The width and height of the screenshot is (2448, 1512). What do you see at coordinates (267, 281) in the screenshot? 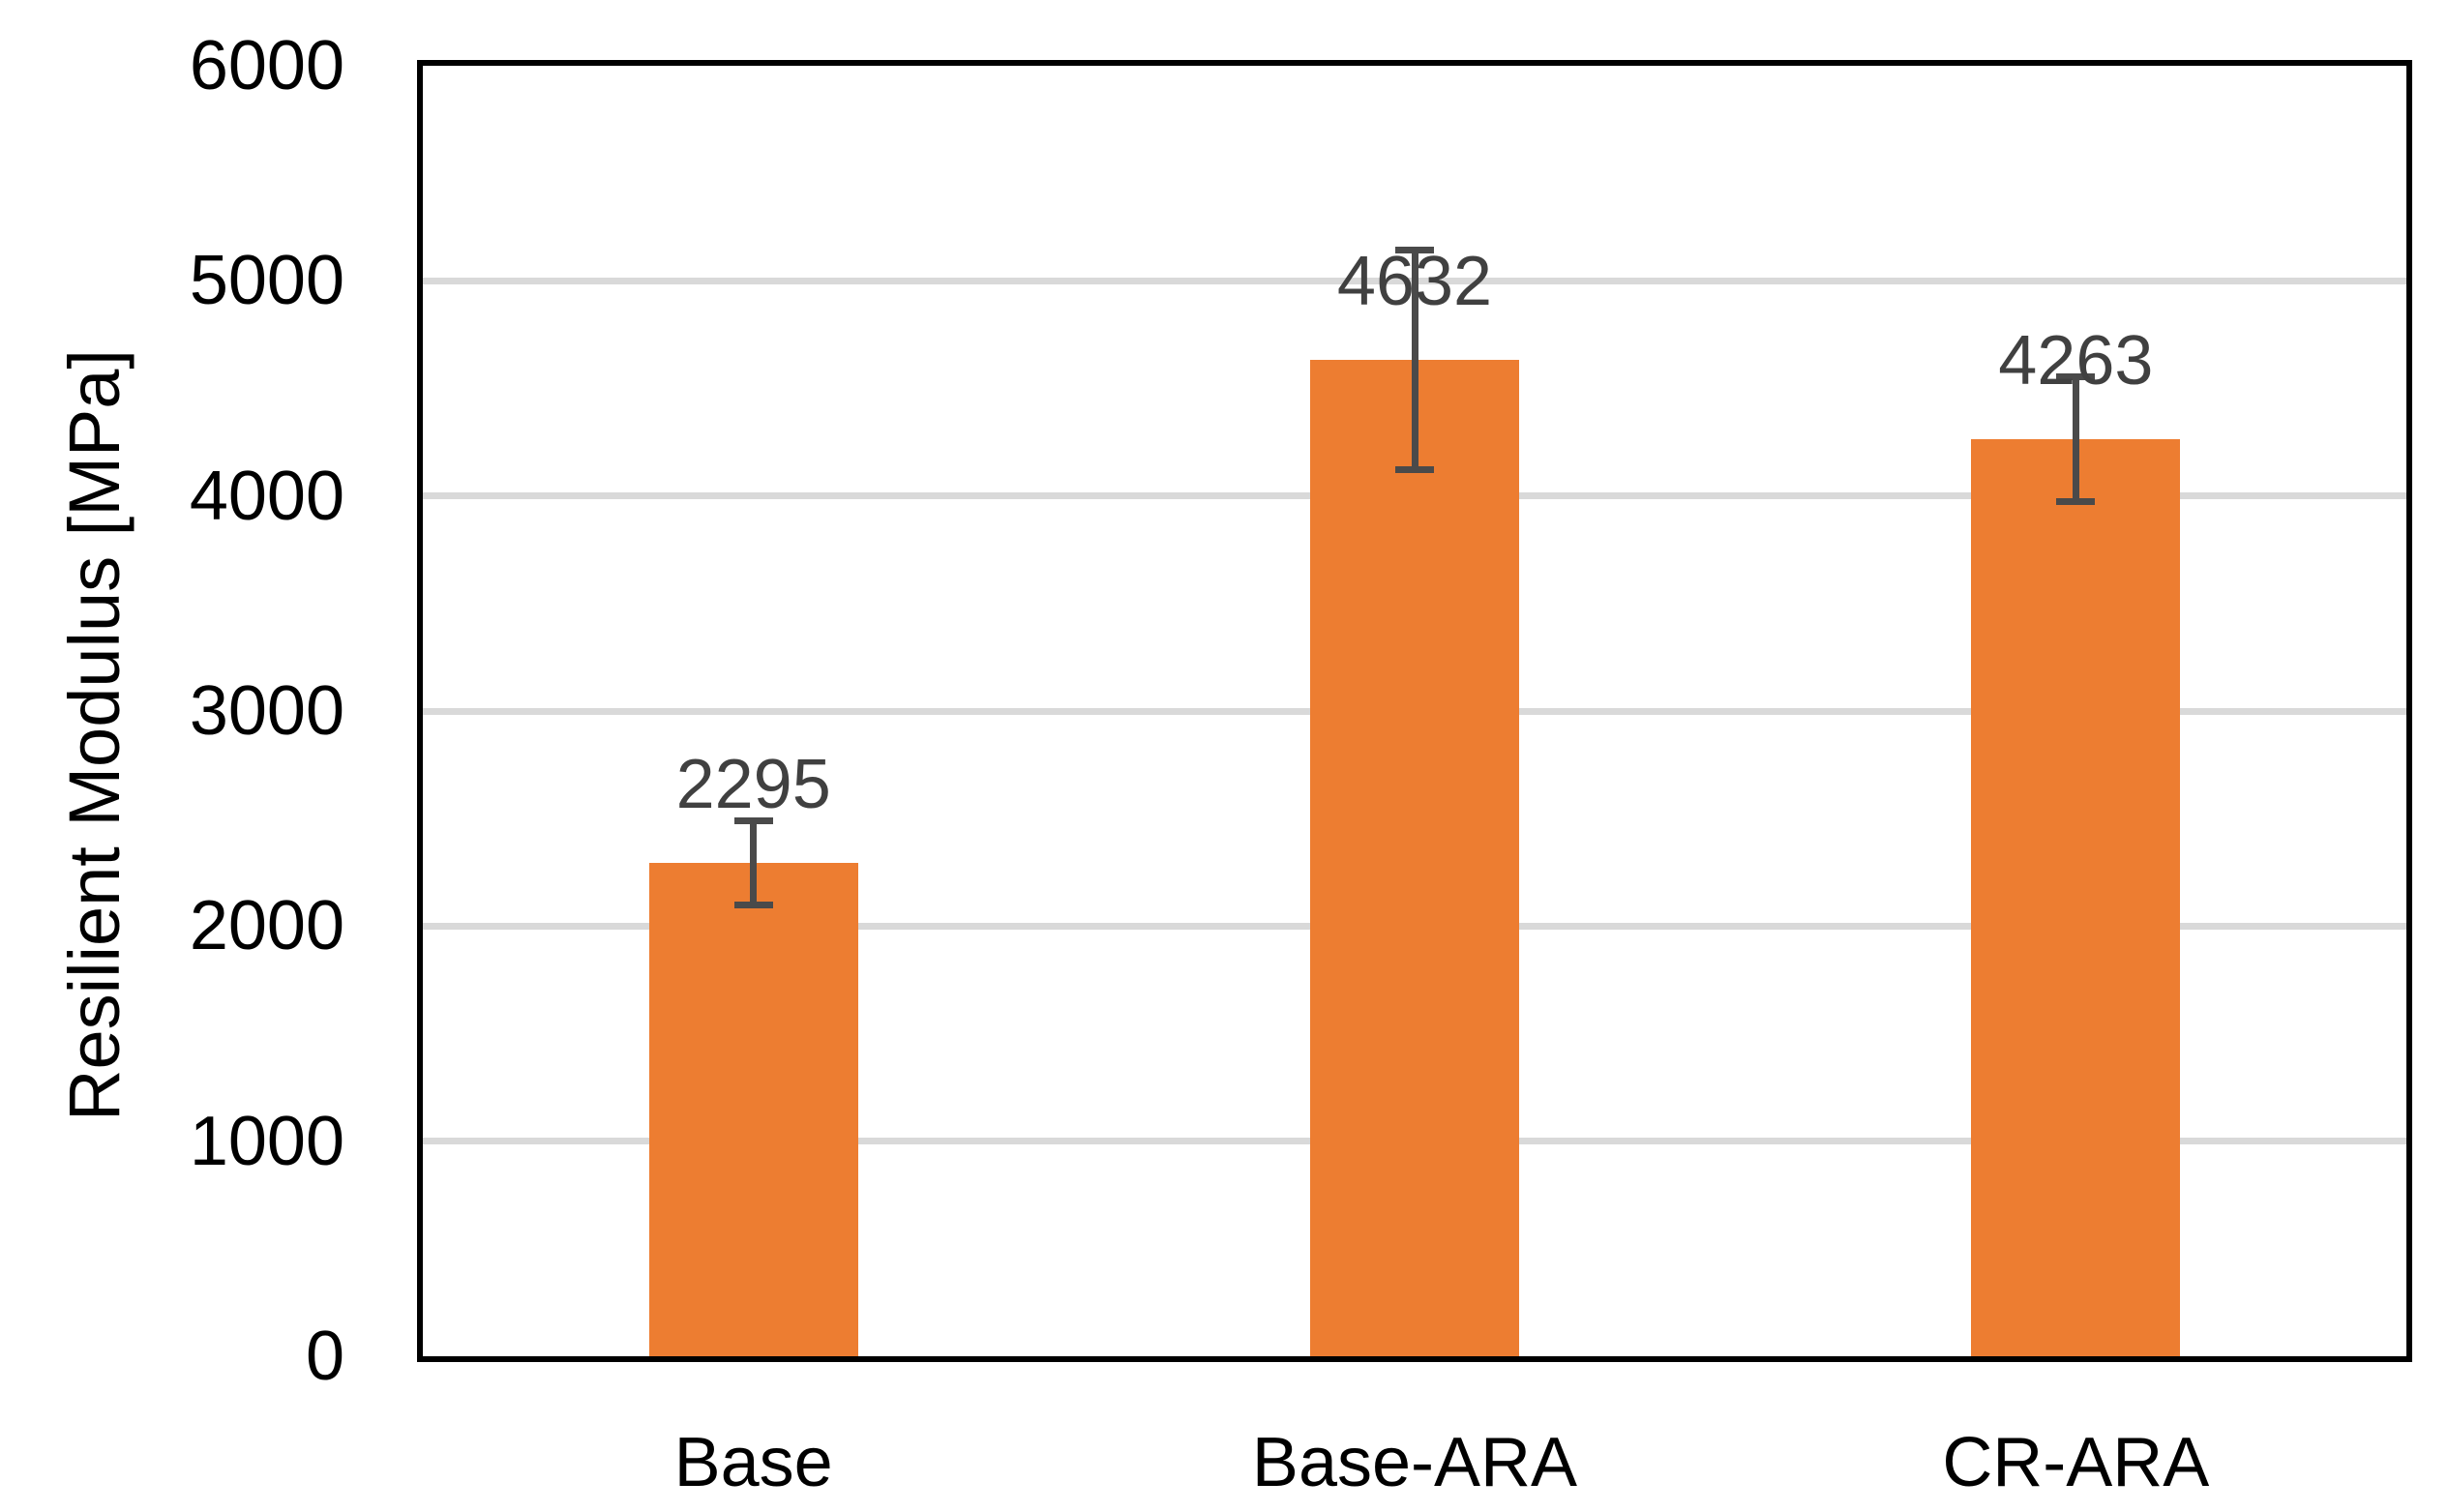
I see `y-tick-label-5000: 5000` at bounding box center [267, 281].